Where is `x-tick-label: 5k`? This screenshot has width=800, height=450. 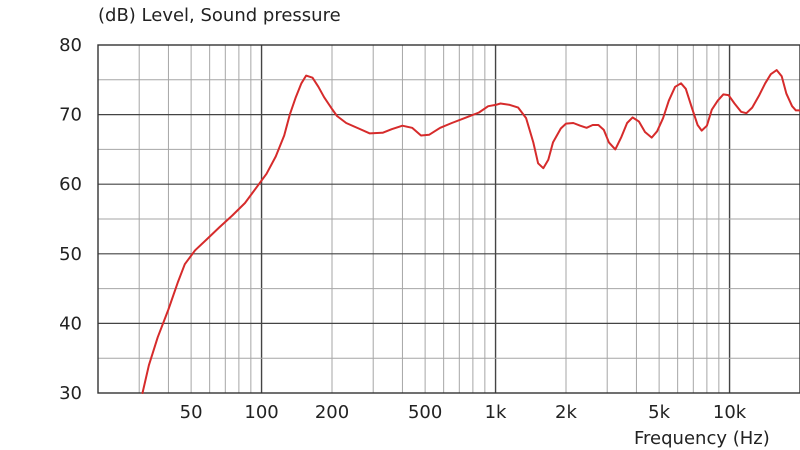 x-tick-label: 5k is located at coordinates (659, 412).